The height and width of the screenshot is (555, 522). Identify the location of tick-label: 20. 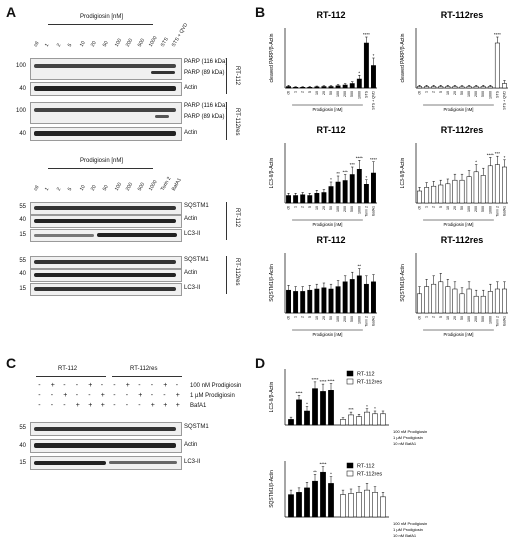
(455, 208).